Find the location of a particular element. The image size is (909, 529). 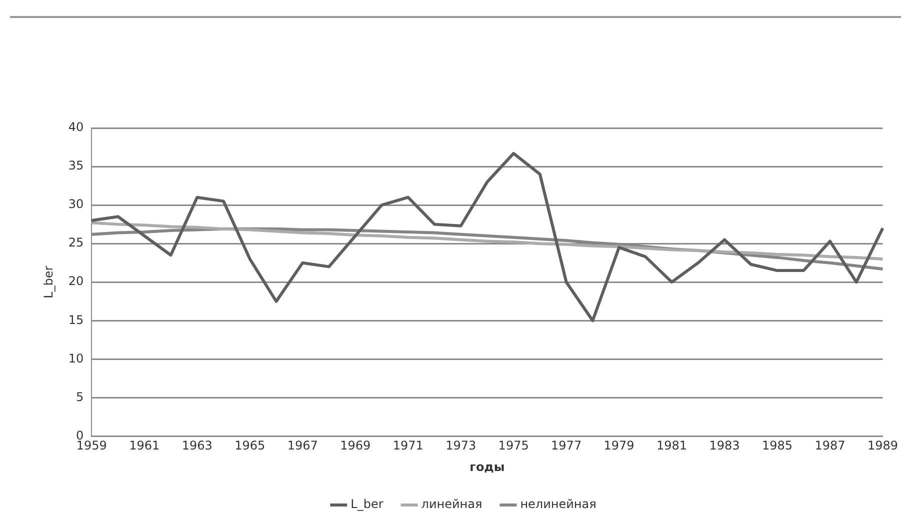

legend-label: нелинейная is located at coordinates (558, 504).